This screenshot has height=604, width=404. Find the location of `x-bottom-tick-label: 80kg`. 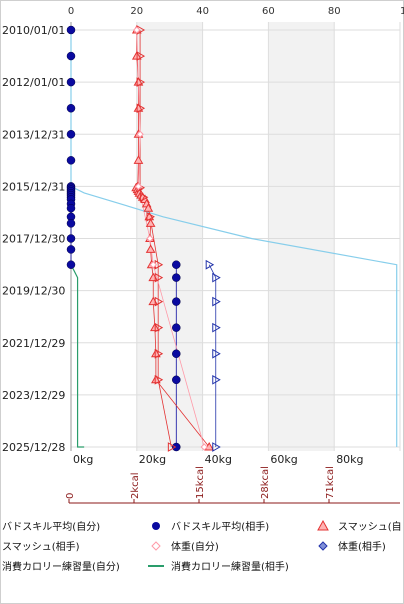

x-bottom-tick-label: 80kg is located at coordinates (349, 459).